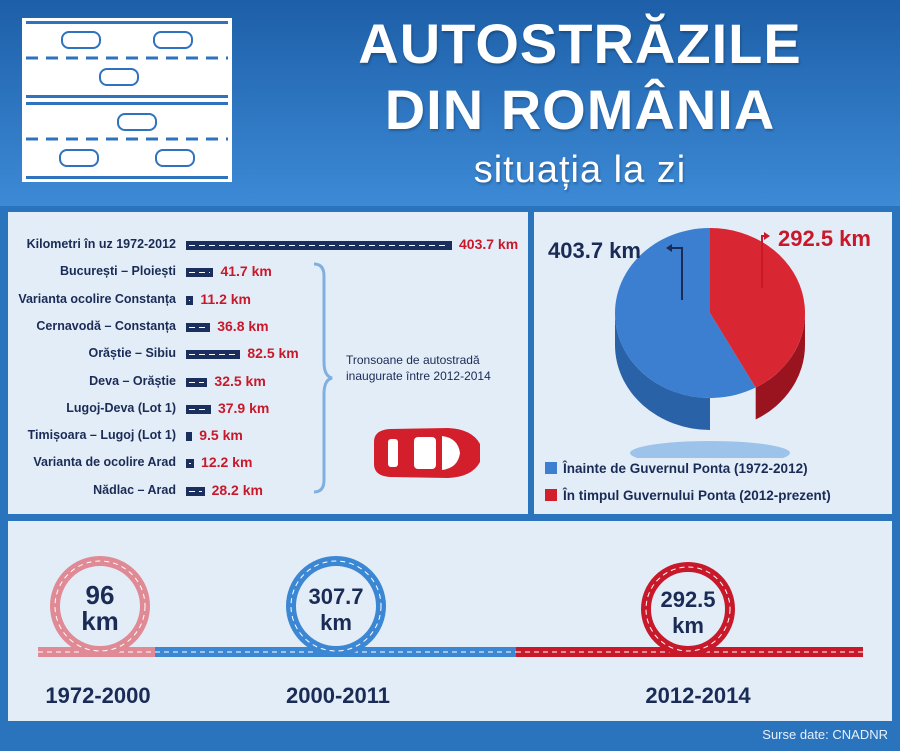 The height and width of the screenshot is (751, 900). Describe the element at coordinates (243, 325) in the screenshot. I see `bar-value-label: 36.8 km` at that location.